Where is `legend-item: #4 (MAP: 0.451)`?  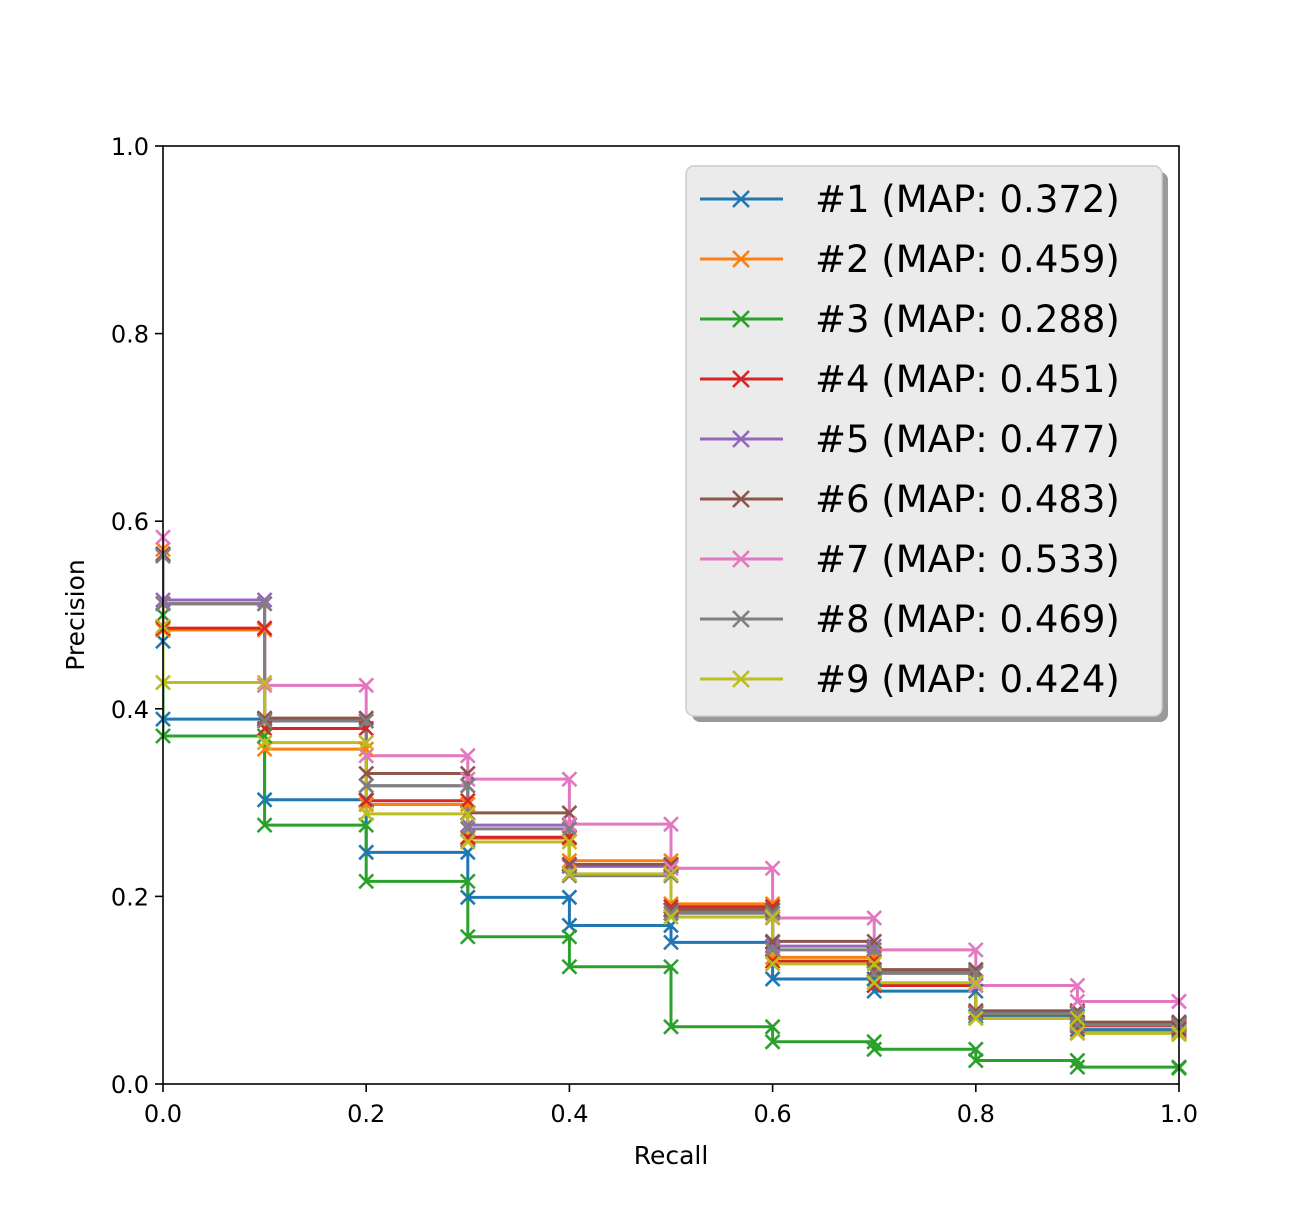
legend-item: #4 (MAP: 0.451) is located at coordinates (910, 379).